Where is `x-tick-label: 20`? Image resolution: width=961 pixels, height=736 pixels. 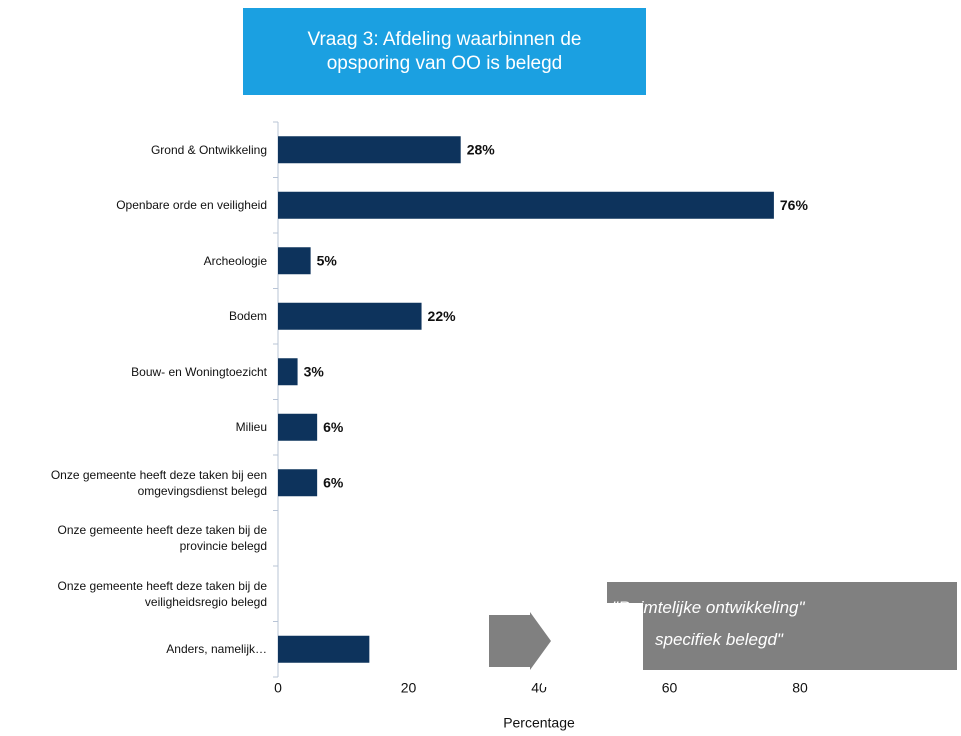
x-tick-label: 20 is located at coordinates (409, 688).